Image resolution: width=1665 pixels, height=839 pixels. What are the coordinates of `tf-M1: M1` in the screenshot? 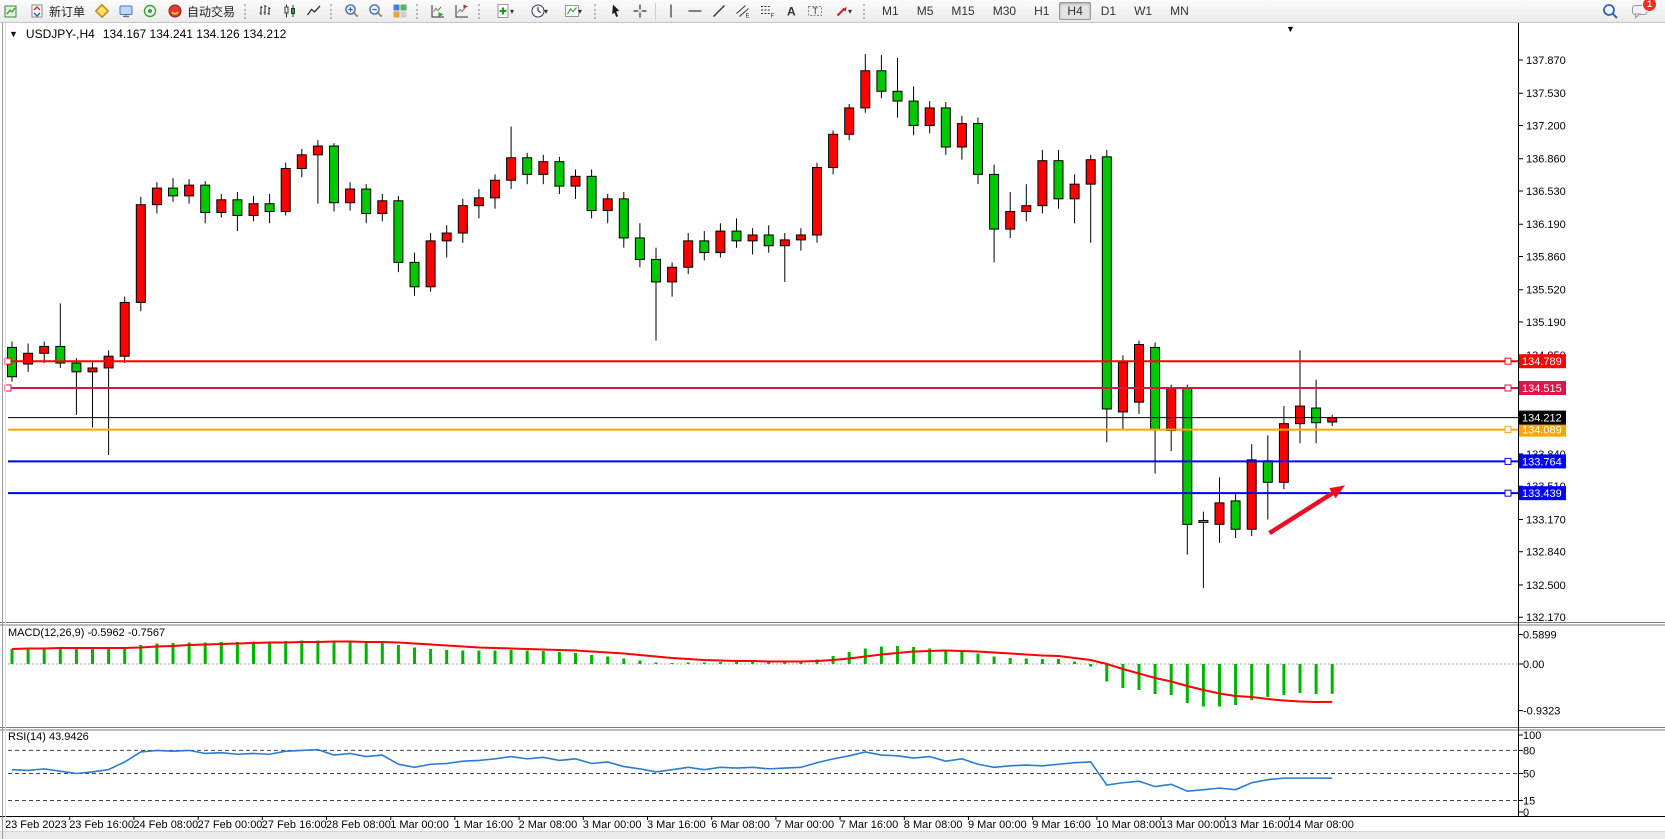 It's located at (890, 11).